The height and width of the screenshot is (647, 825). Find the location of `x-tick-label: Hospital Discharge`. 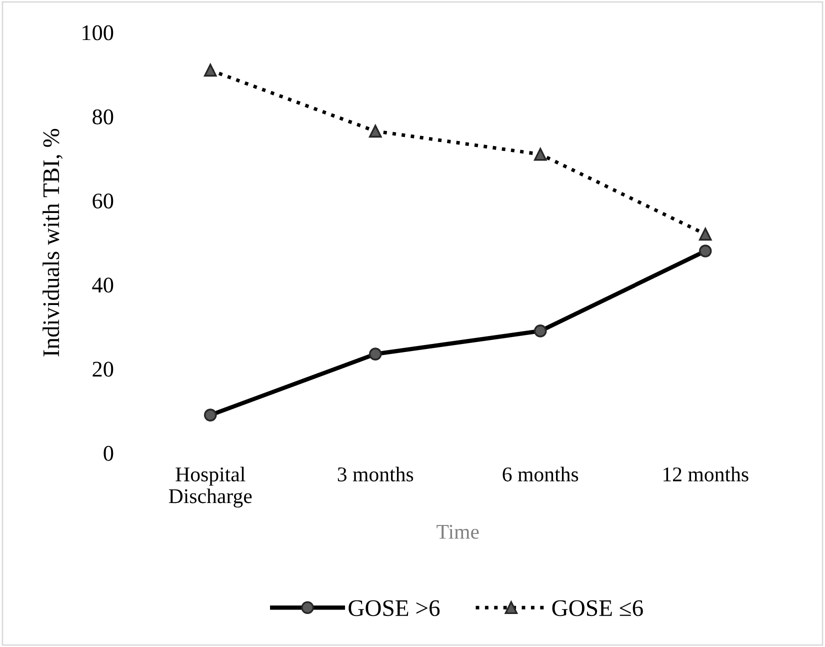

x-tick-label: Hospital Discharge is located at coordinates (210, 487).